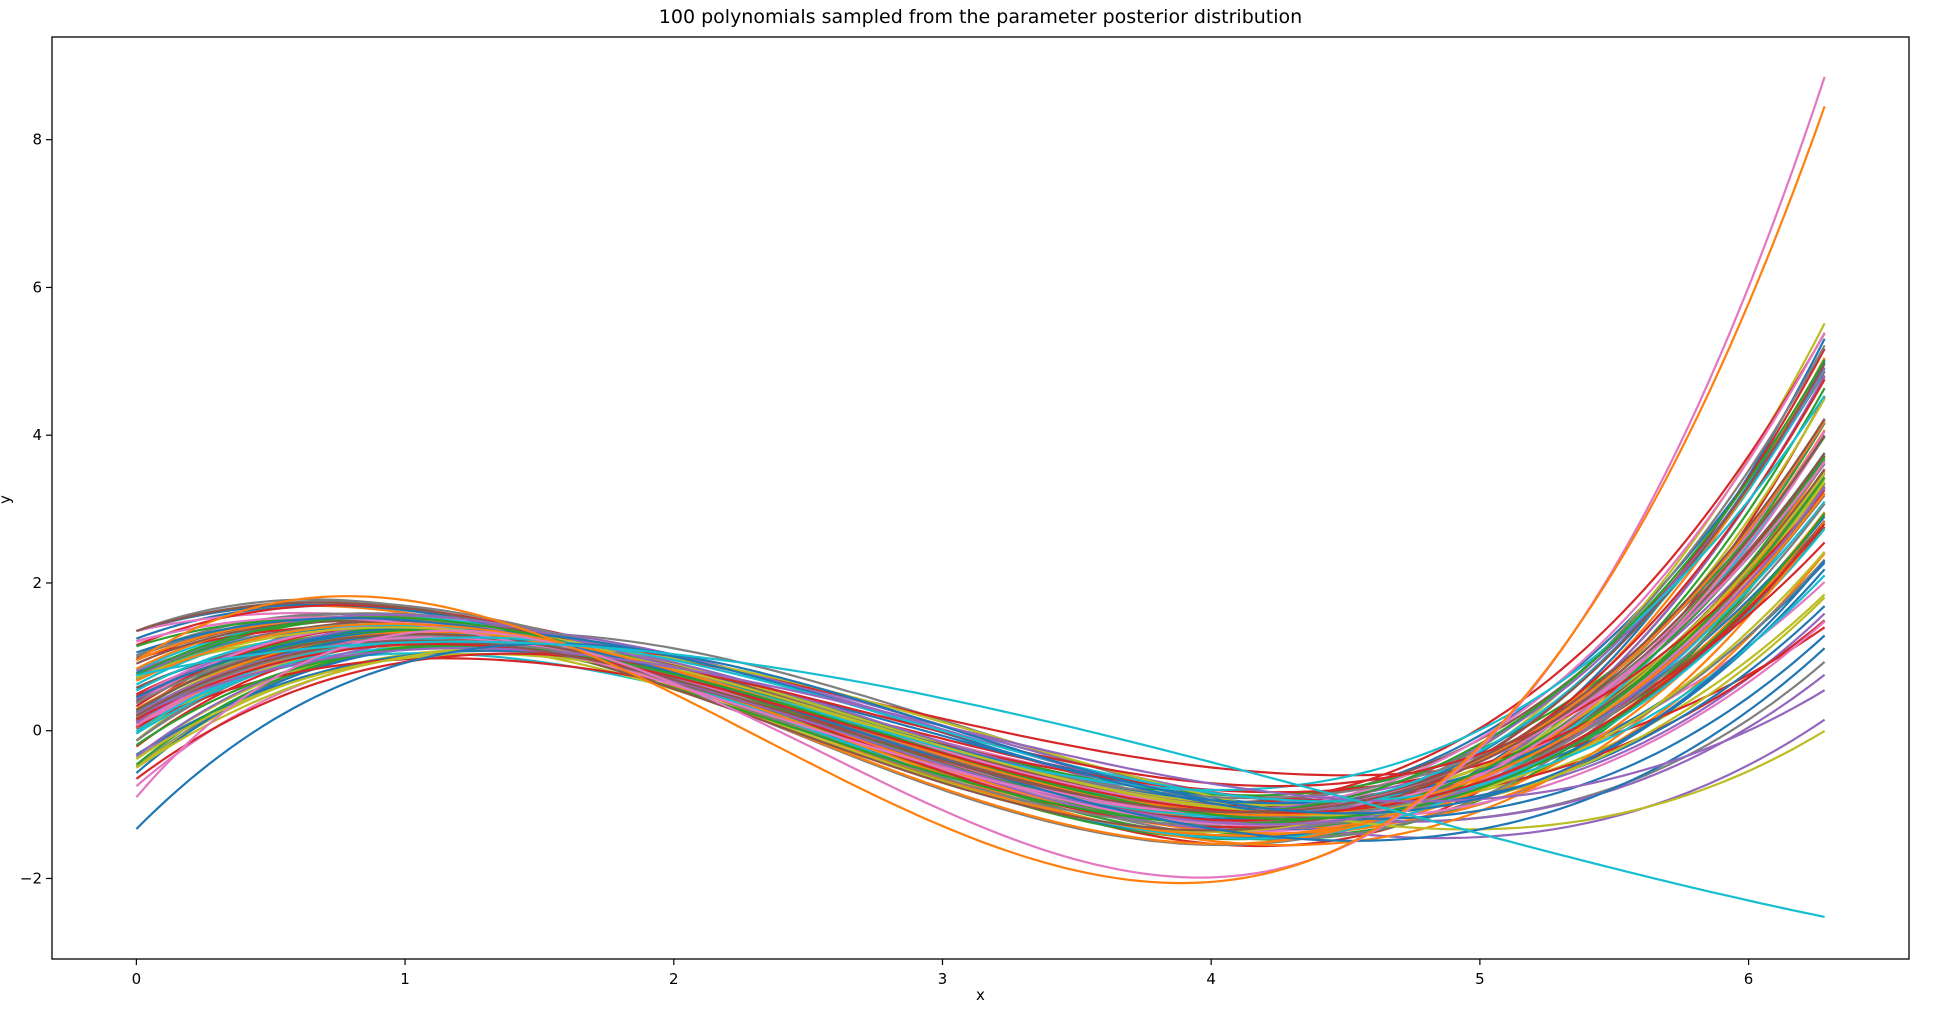 The width and height of the screenshot is (1958, 1013). What do you see at coordinates (37, 140) in the screenshot?
I see `y-tick-label-8: 8` at bounding box center [37, 140].